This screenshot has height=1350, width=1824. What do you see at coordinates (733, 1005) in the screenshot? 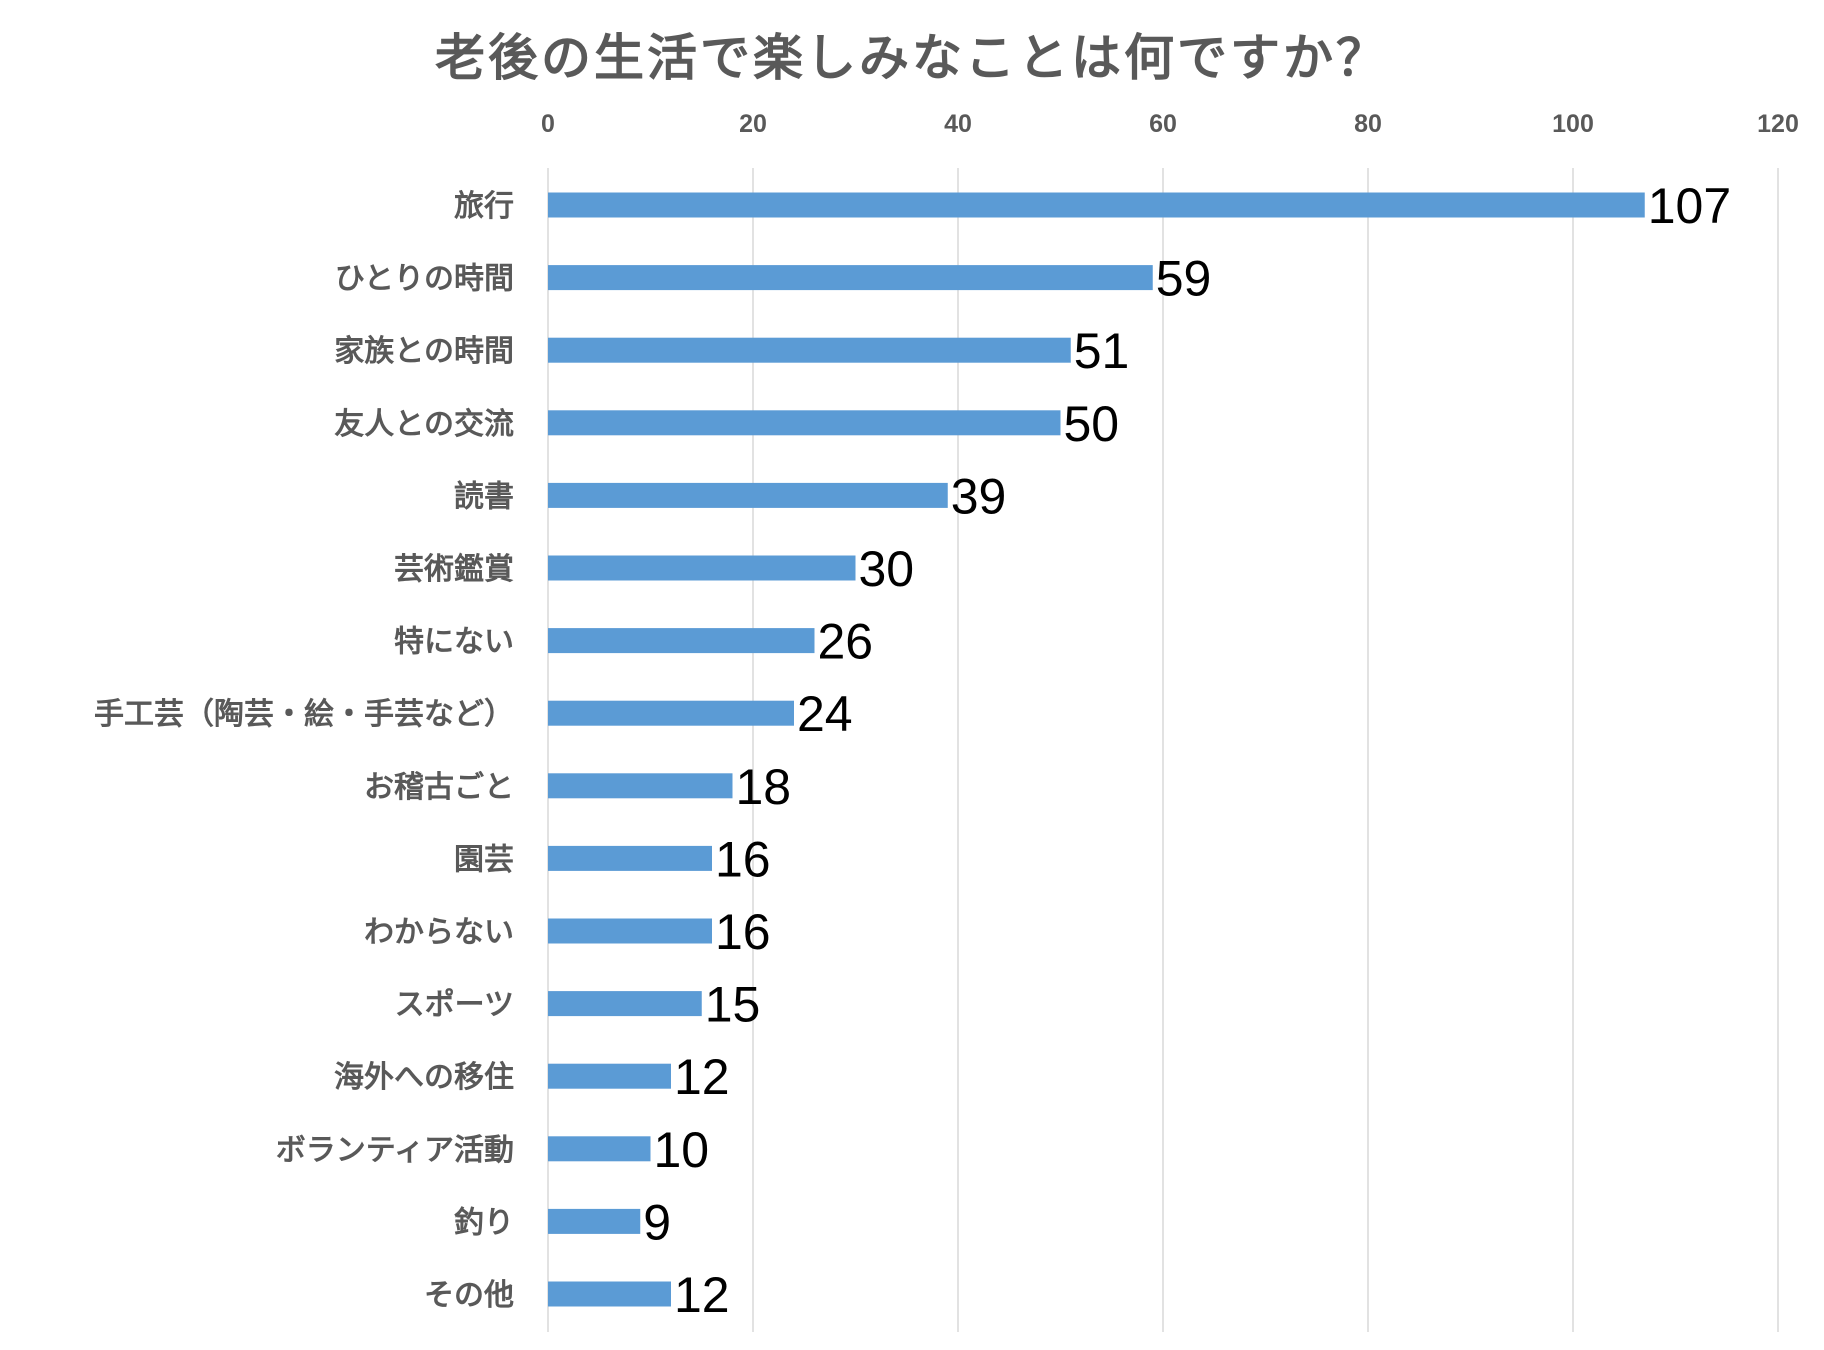
I see `data-label: 15` at bounding box center [733, 1005].